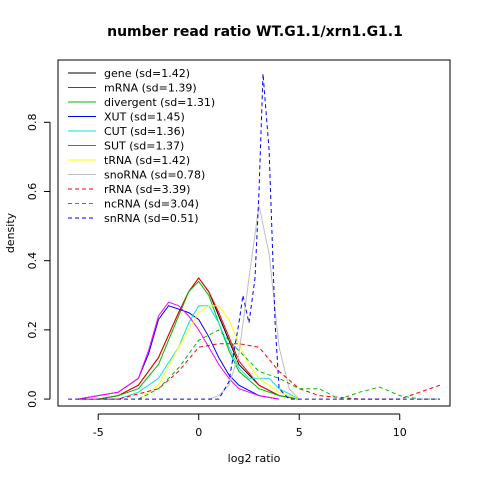 This screenshot has width=480, height=480. What do you see at coordinates (32, 399) in the screenshot?
I see `y-tick-label: 0.0` at bounding box center [32, 399].